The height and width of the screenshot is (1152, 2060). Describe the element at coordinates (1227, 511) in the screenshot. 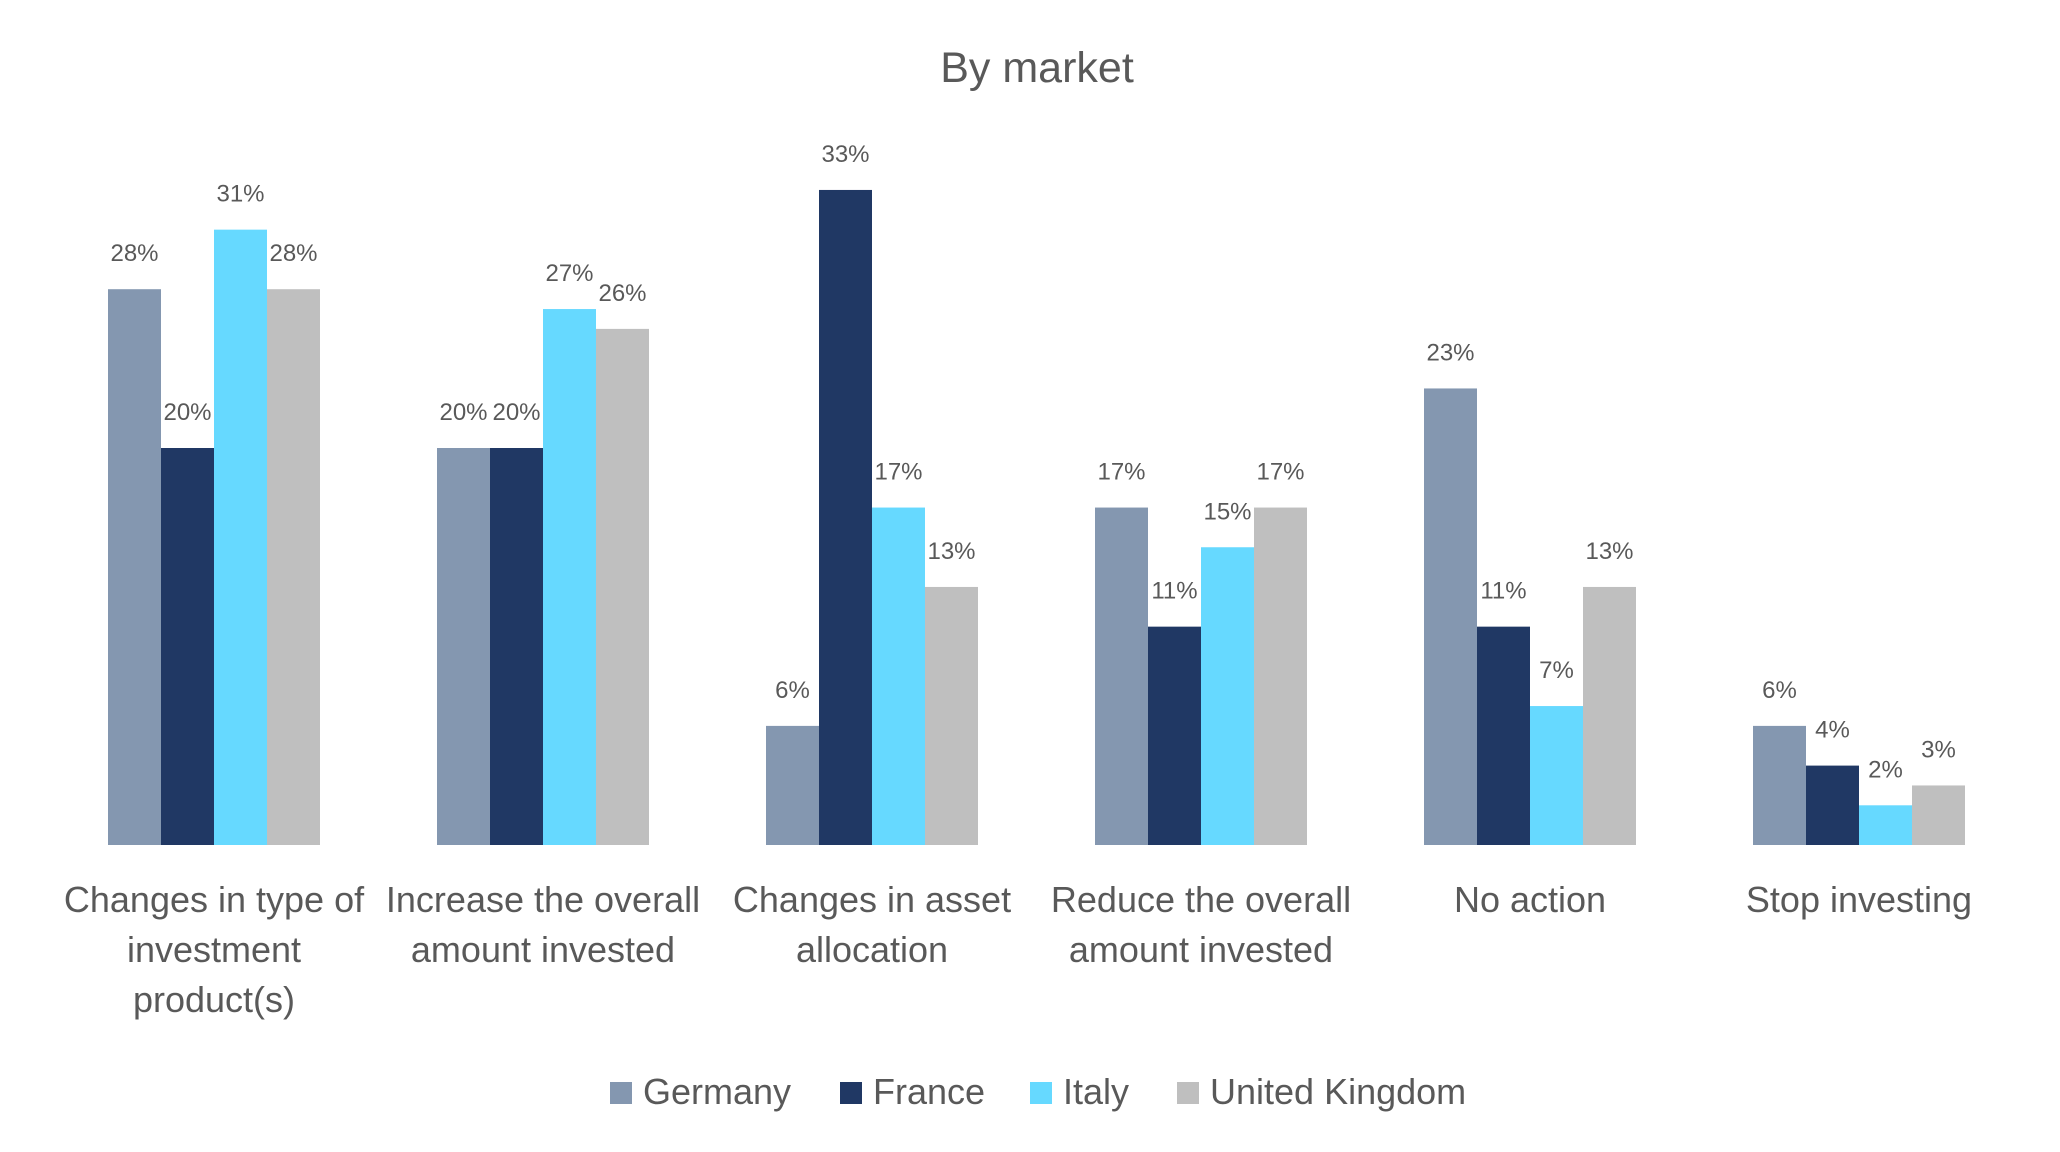

I see `data-label: 15%` at that location.